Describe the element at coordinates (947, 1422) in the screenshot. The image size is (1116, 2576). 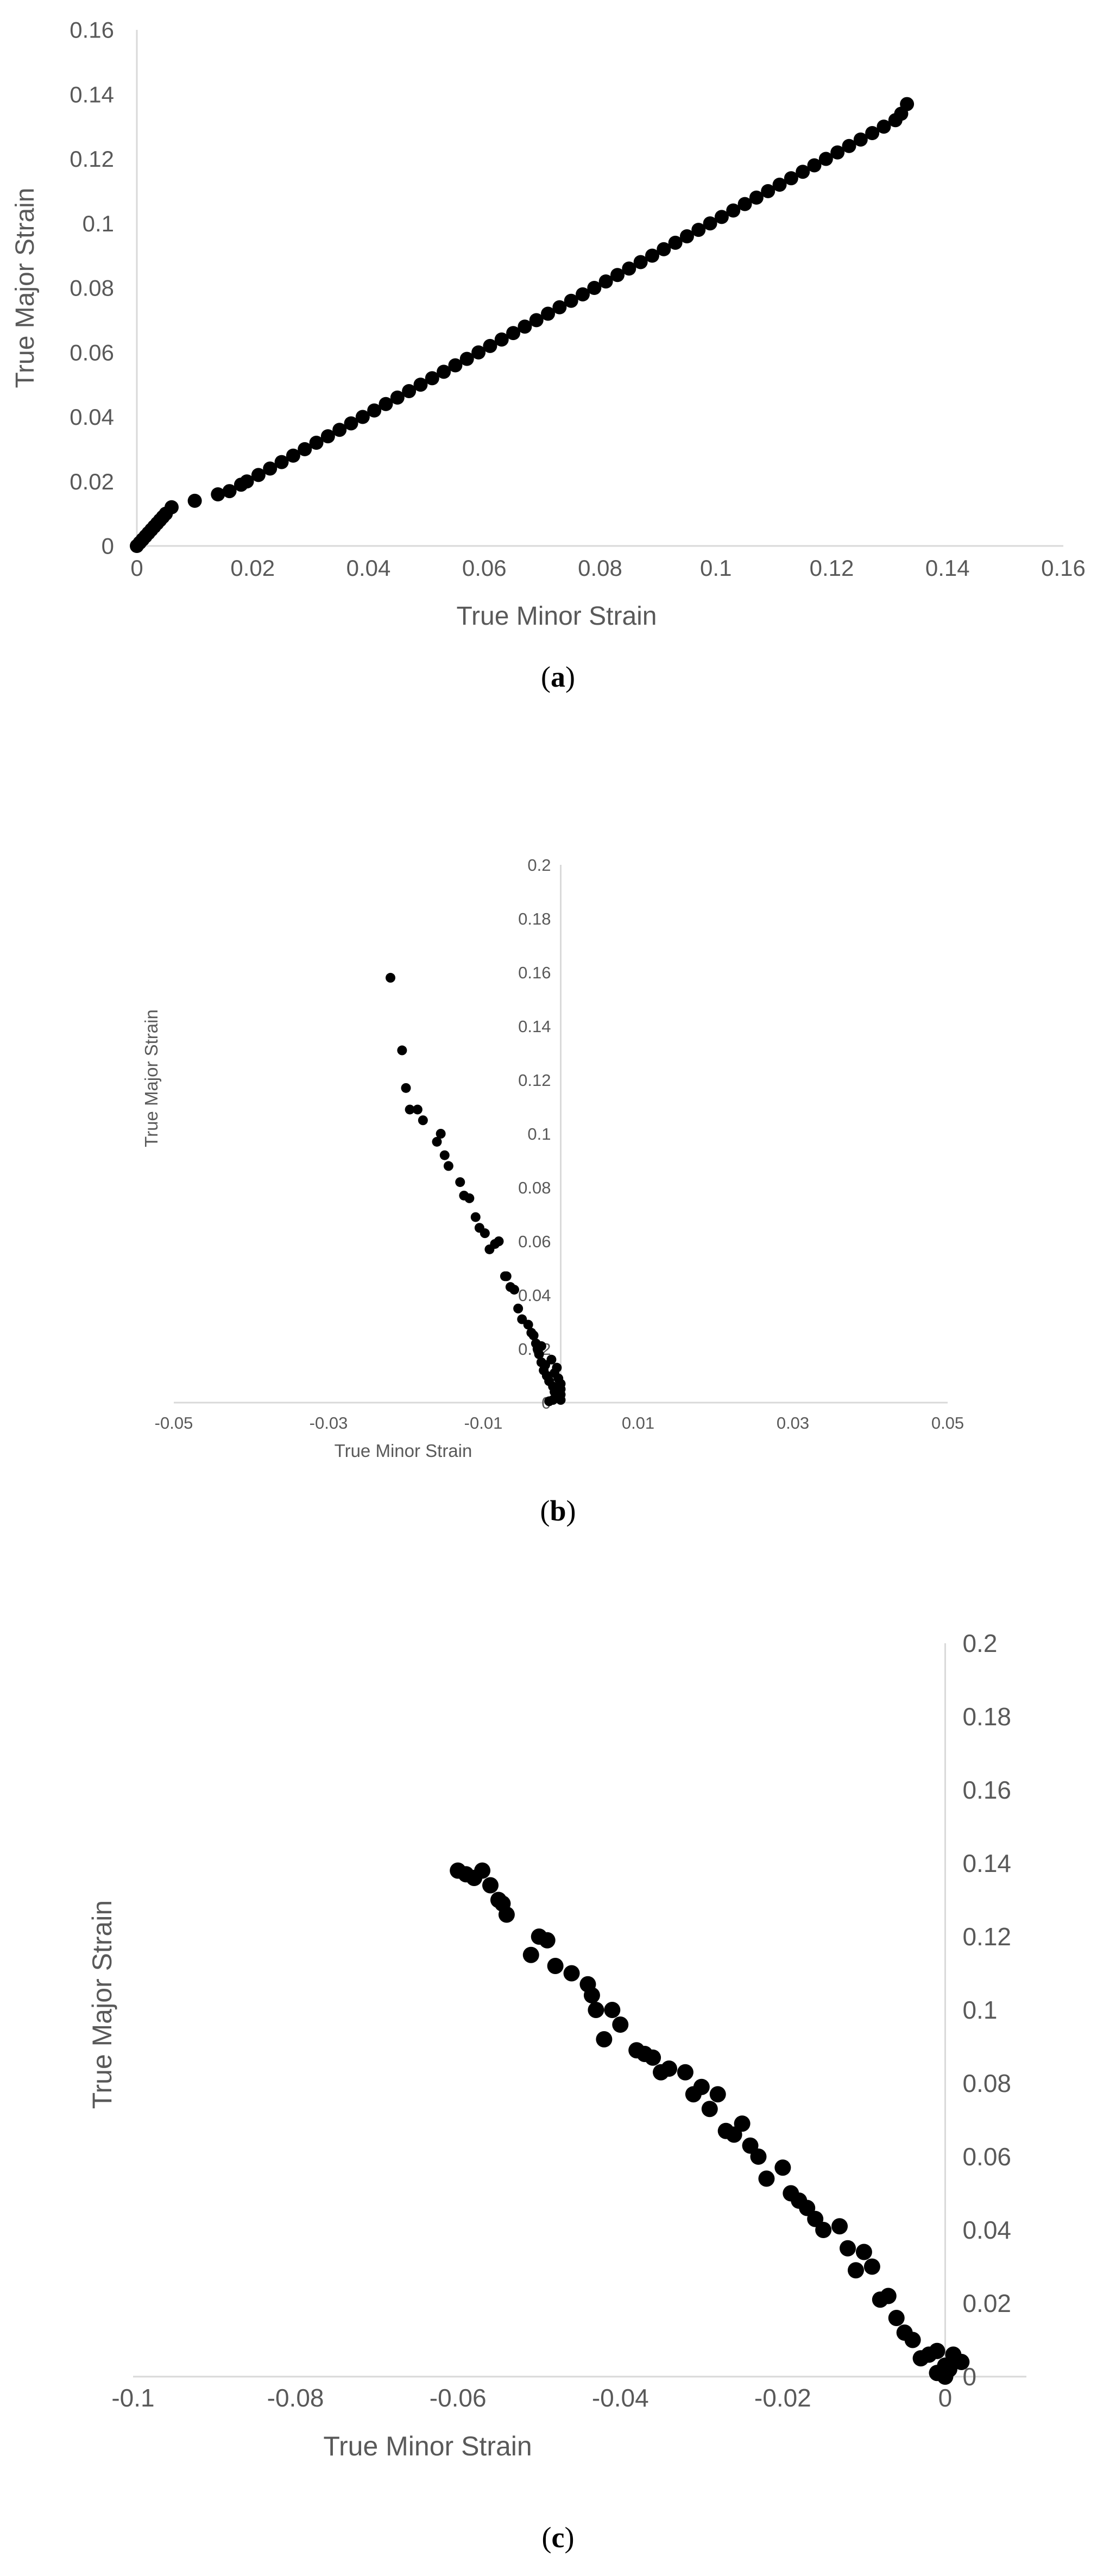
I see `x-tick-label: 0.05` at that location.